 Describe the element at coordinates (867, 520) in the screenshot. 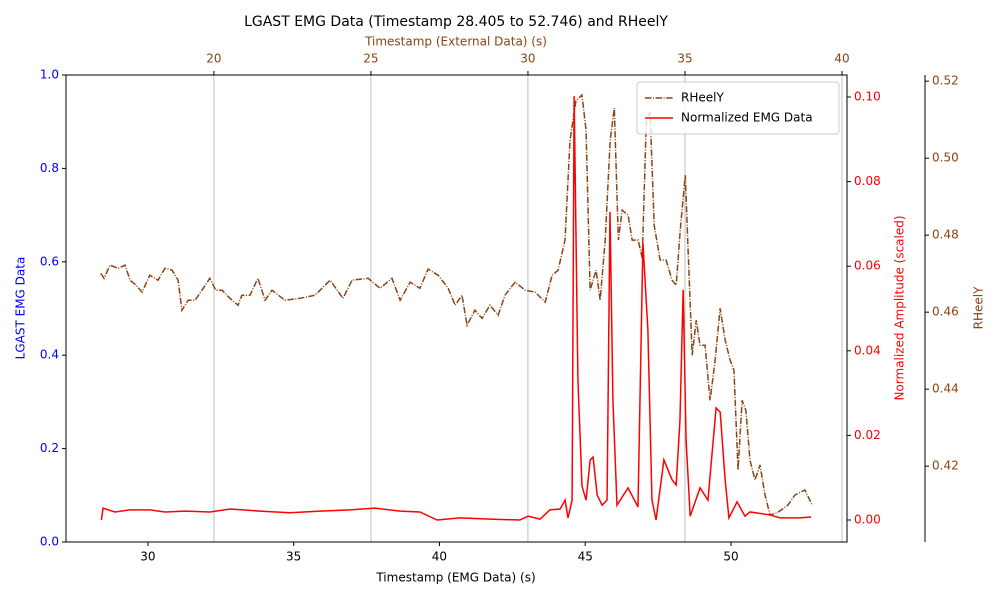

I see `y2-tick-label: 0.00` at that location.